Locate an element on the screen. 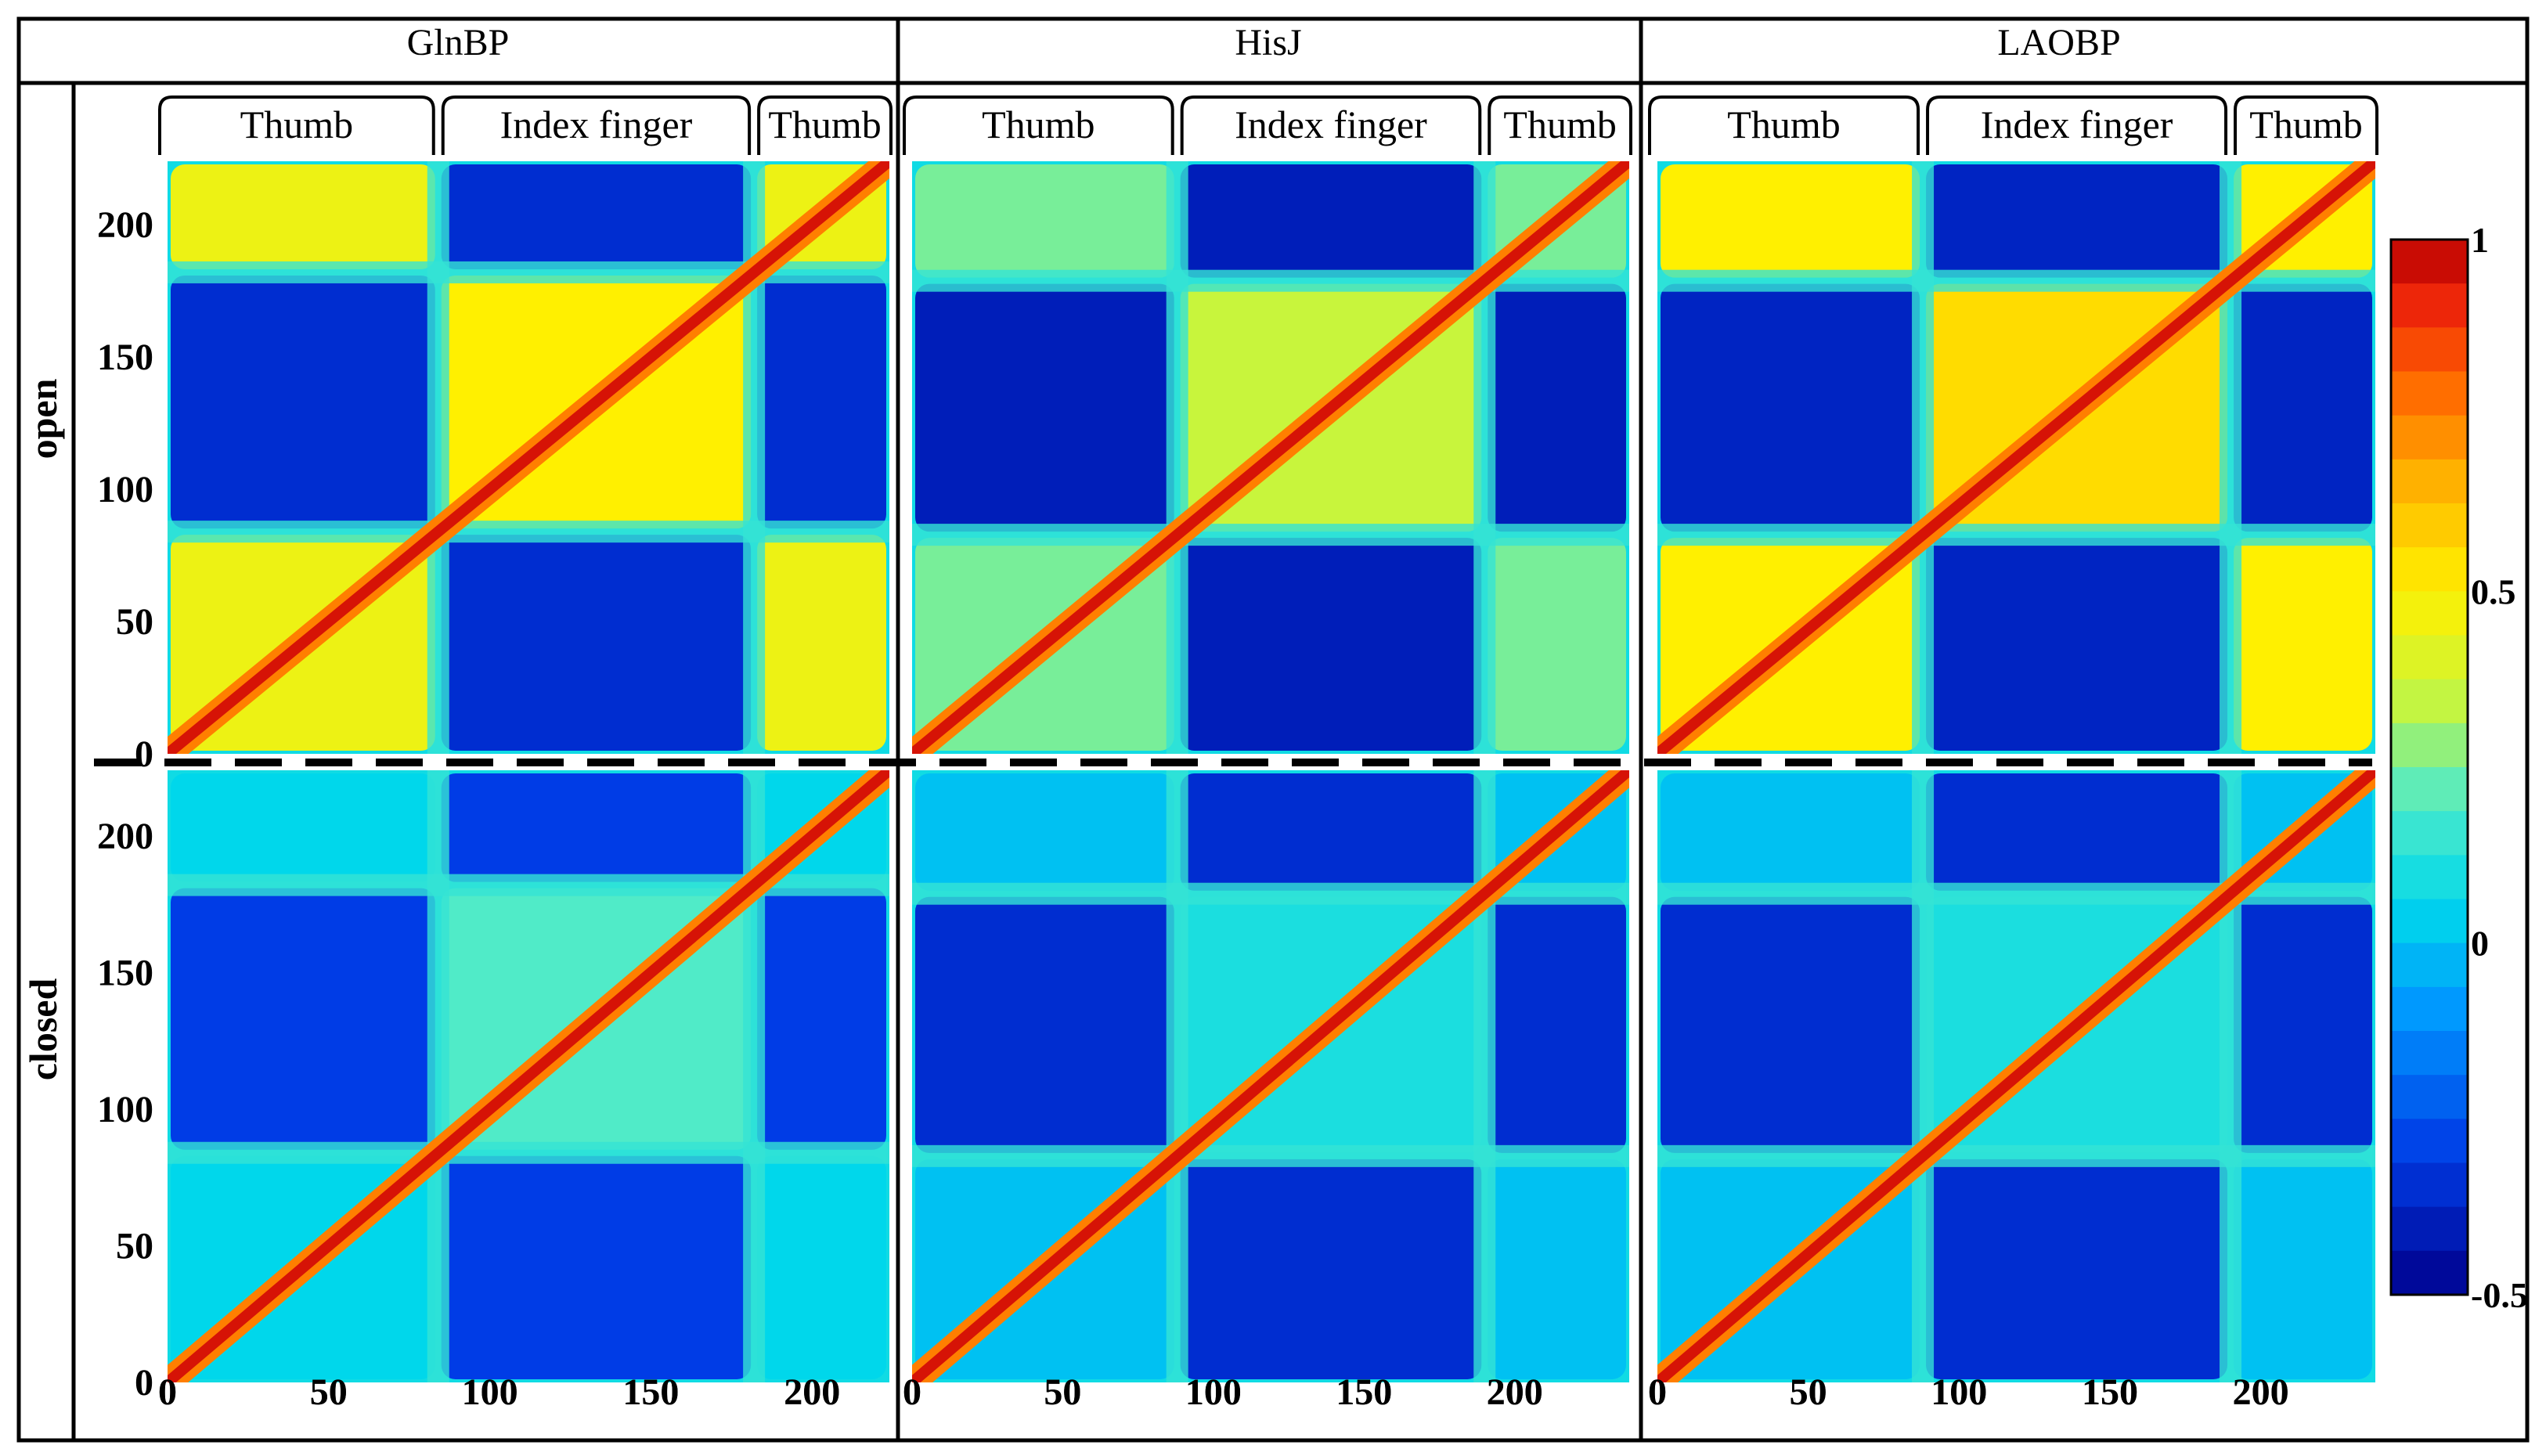 The image size is (2546, 1456). domain-brackets-laobp: Thumb Index finger Thumb is located at coordinates (2013, 125).